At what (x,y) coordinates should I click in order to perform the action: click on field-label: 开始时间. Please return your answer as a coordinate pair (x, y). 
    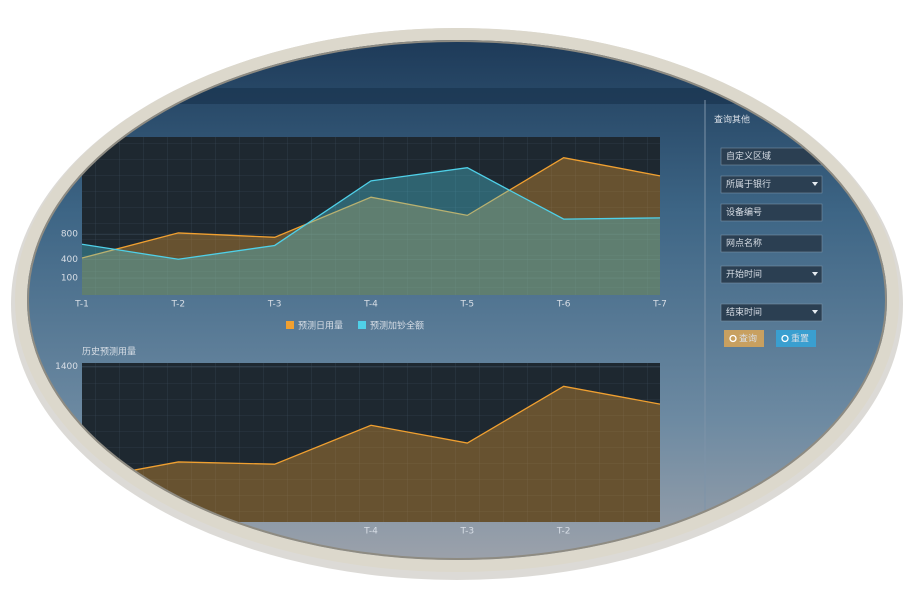
    Looking at the image, I should click on (744, 274).